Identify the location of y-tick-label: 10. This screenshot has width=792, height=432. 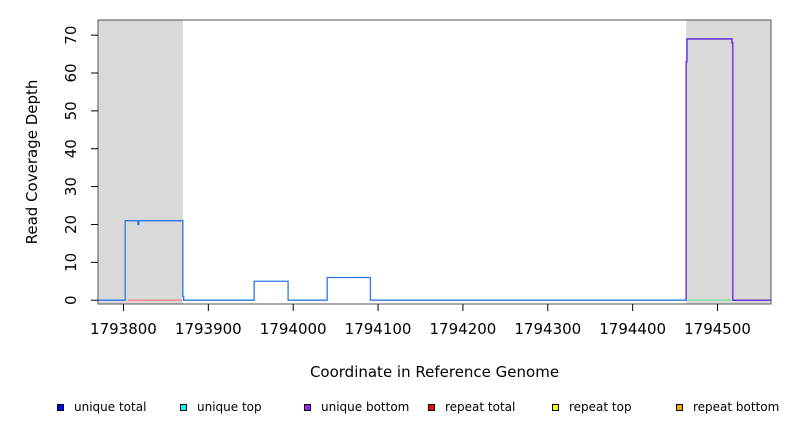
(71, 262).